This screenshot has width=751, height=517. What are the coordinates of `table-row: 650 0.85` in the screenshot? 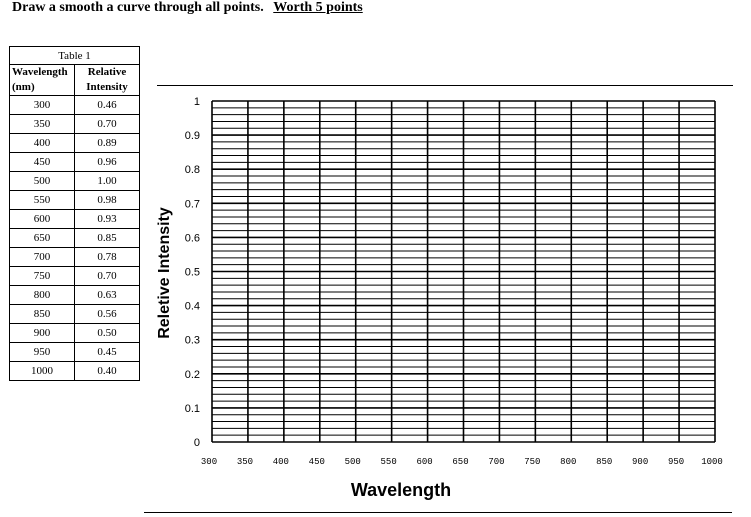 It's located at (74, 238).